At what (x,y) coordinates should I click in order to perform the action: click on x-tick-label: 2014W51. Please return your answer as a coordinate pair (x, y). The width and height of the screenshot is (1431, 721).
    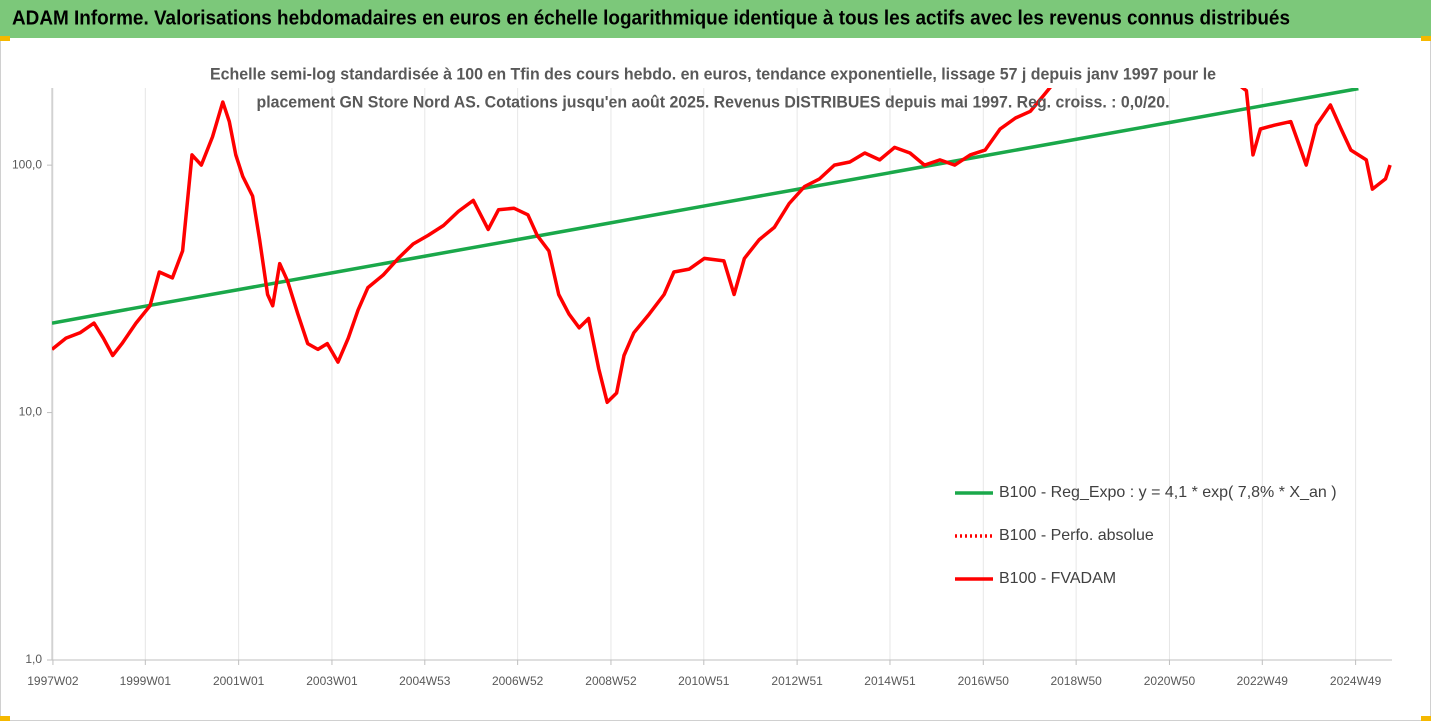
    Looking at the image, I should click on (890, 681).